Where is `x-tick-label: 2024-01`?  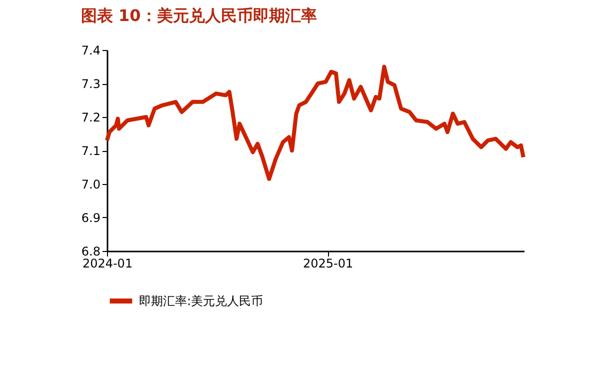 x-tick-label: 2024-01 is located at coordinates (107, 263).